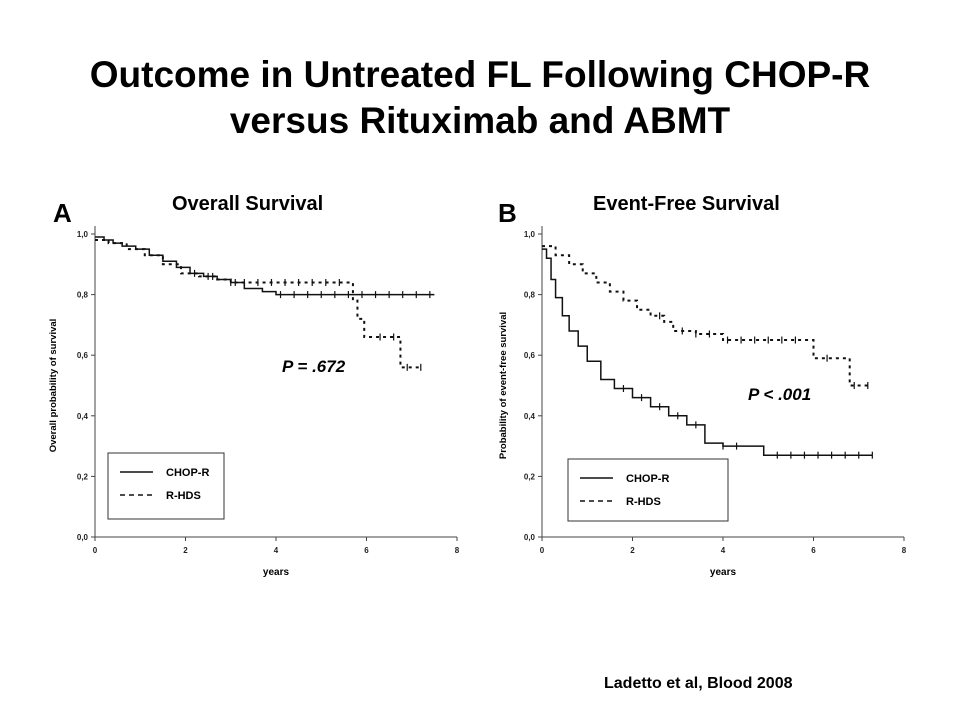 This screenshot has width=960, height=720. What do you see at coordinates (53, 386) in the screenshot?
I see `y-axis-label: Overall probability of survival` at bounding box center [53, 386].